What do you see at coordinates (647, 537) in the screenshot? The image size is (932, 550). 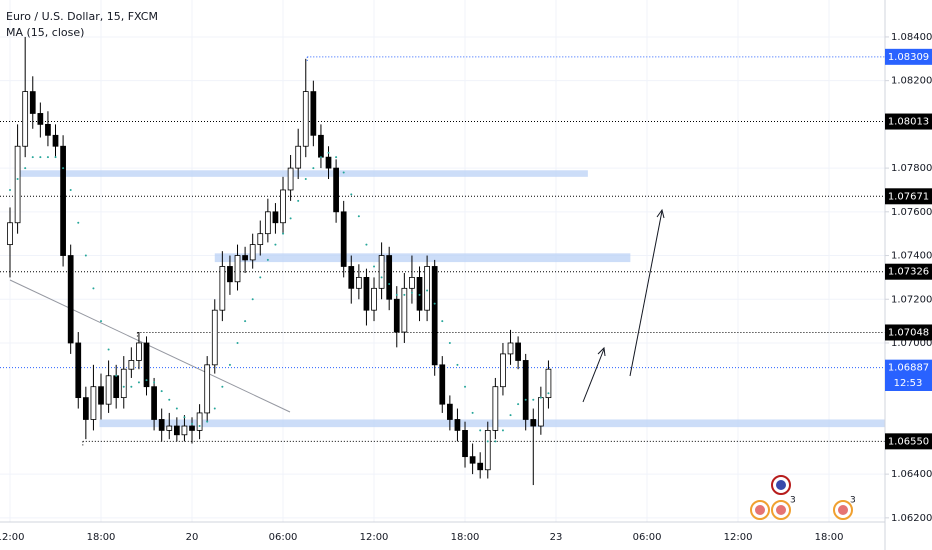 I see `x-tick-label: 06:00` at bounding box center [647, 537].